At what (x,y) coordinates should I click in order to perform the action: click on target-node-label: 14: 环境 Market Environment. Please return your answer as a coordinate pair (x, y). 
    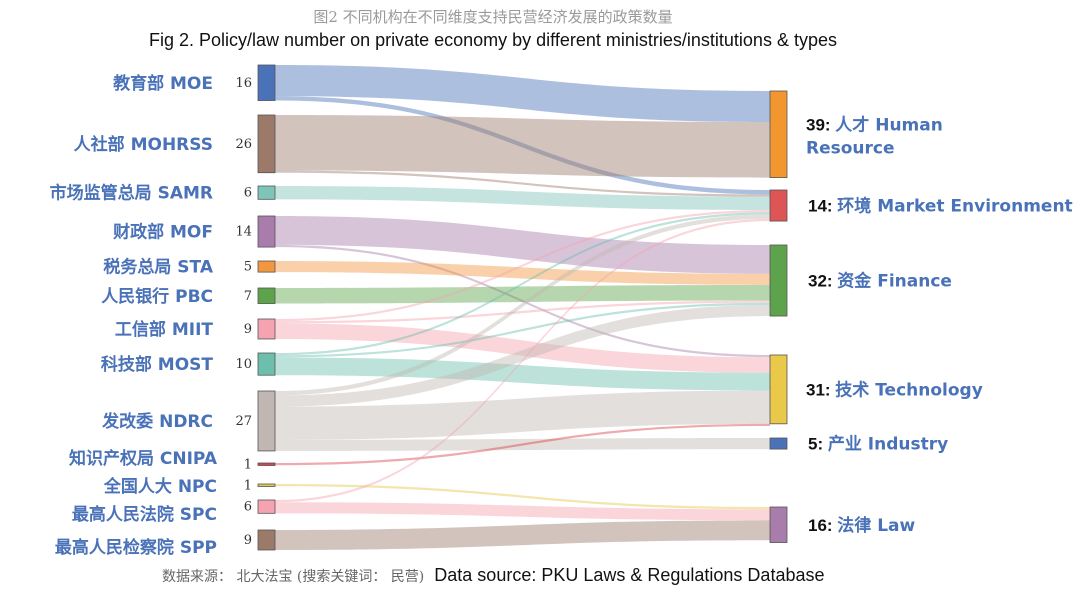
    Looking at the image, I should click on (940, 206).